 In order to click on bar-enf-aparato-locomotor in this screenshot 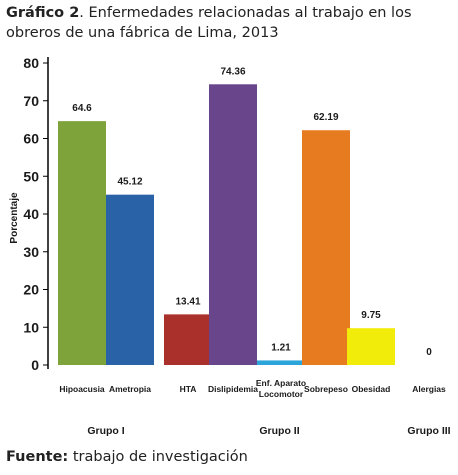, I will do `click(281, 362)`.